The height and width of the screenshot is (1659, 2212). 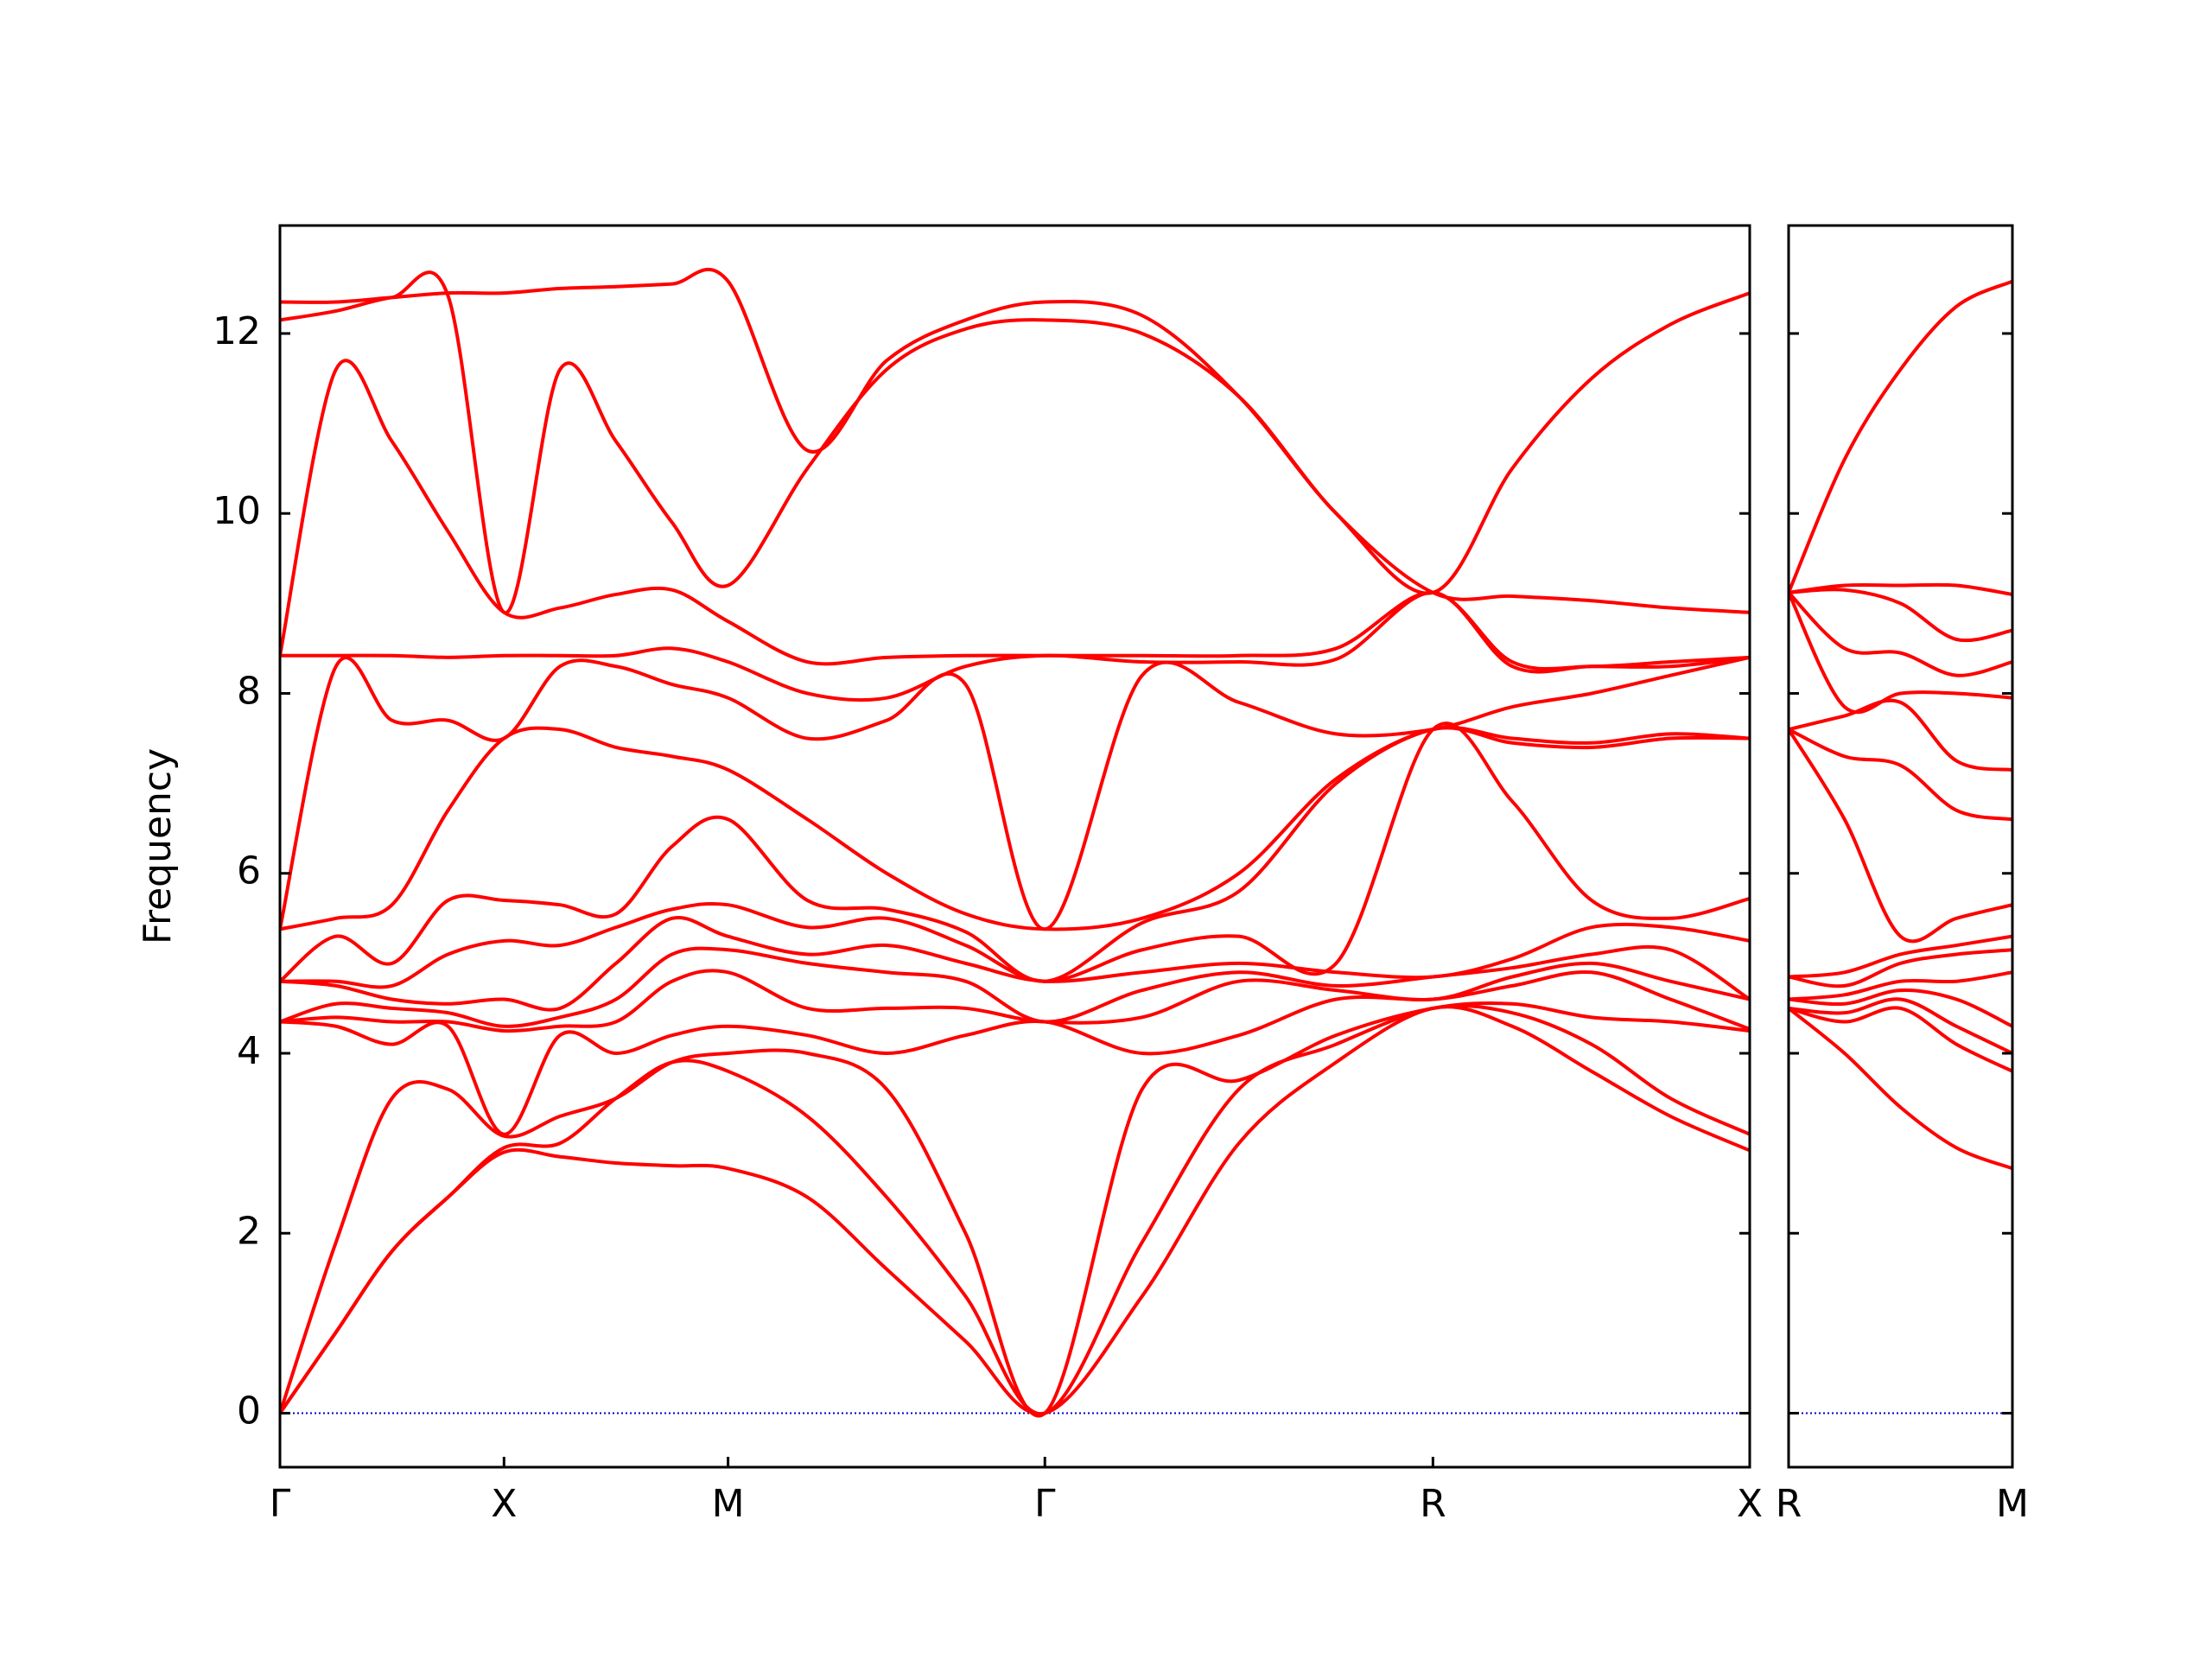 What do you see at coordinates (237, 511) in the screenshot?
I see `y-tick-label: 10` at bounding box center [237, 511].